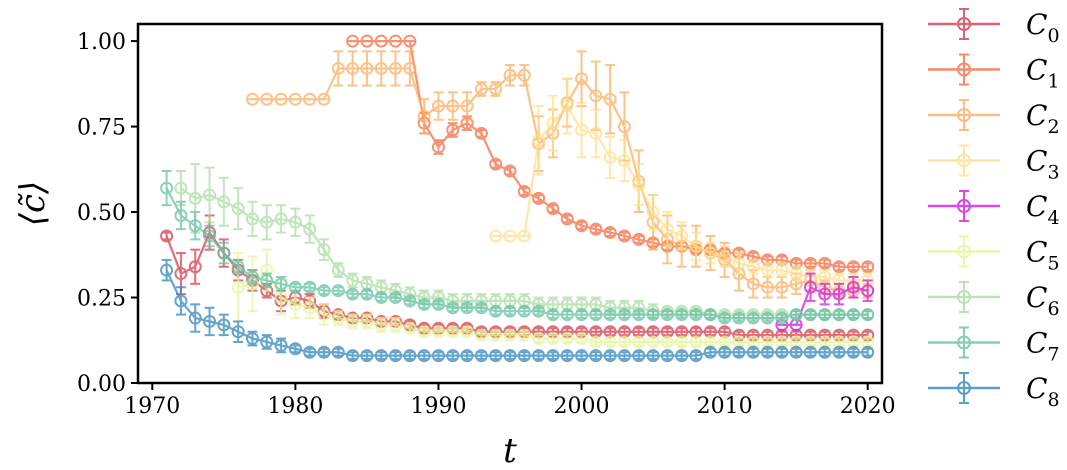  Describe the element at coordinates (152, 406) in the screenshot. I see `x-tick-label: 1970` at that location.